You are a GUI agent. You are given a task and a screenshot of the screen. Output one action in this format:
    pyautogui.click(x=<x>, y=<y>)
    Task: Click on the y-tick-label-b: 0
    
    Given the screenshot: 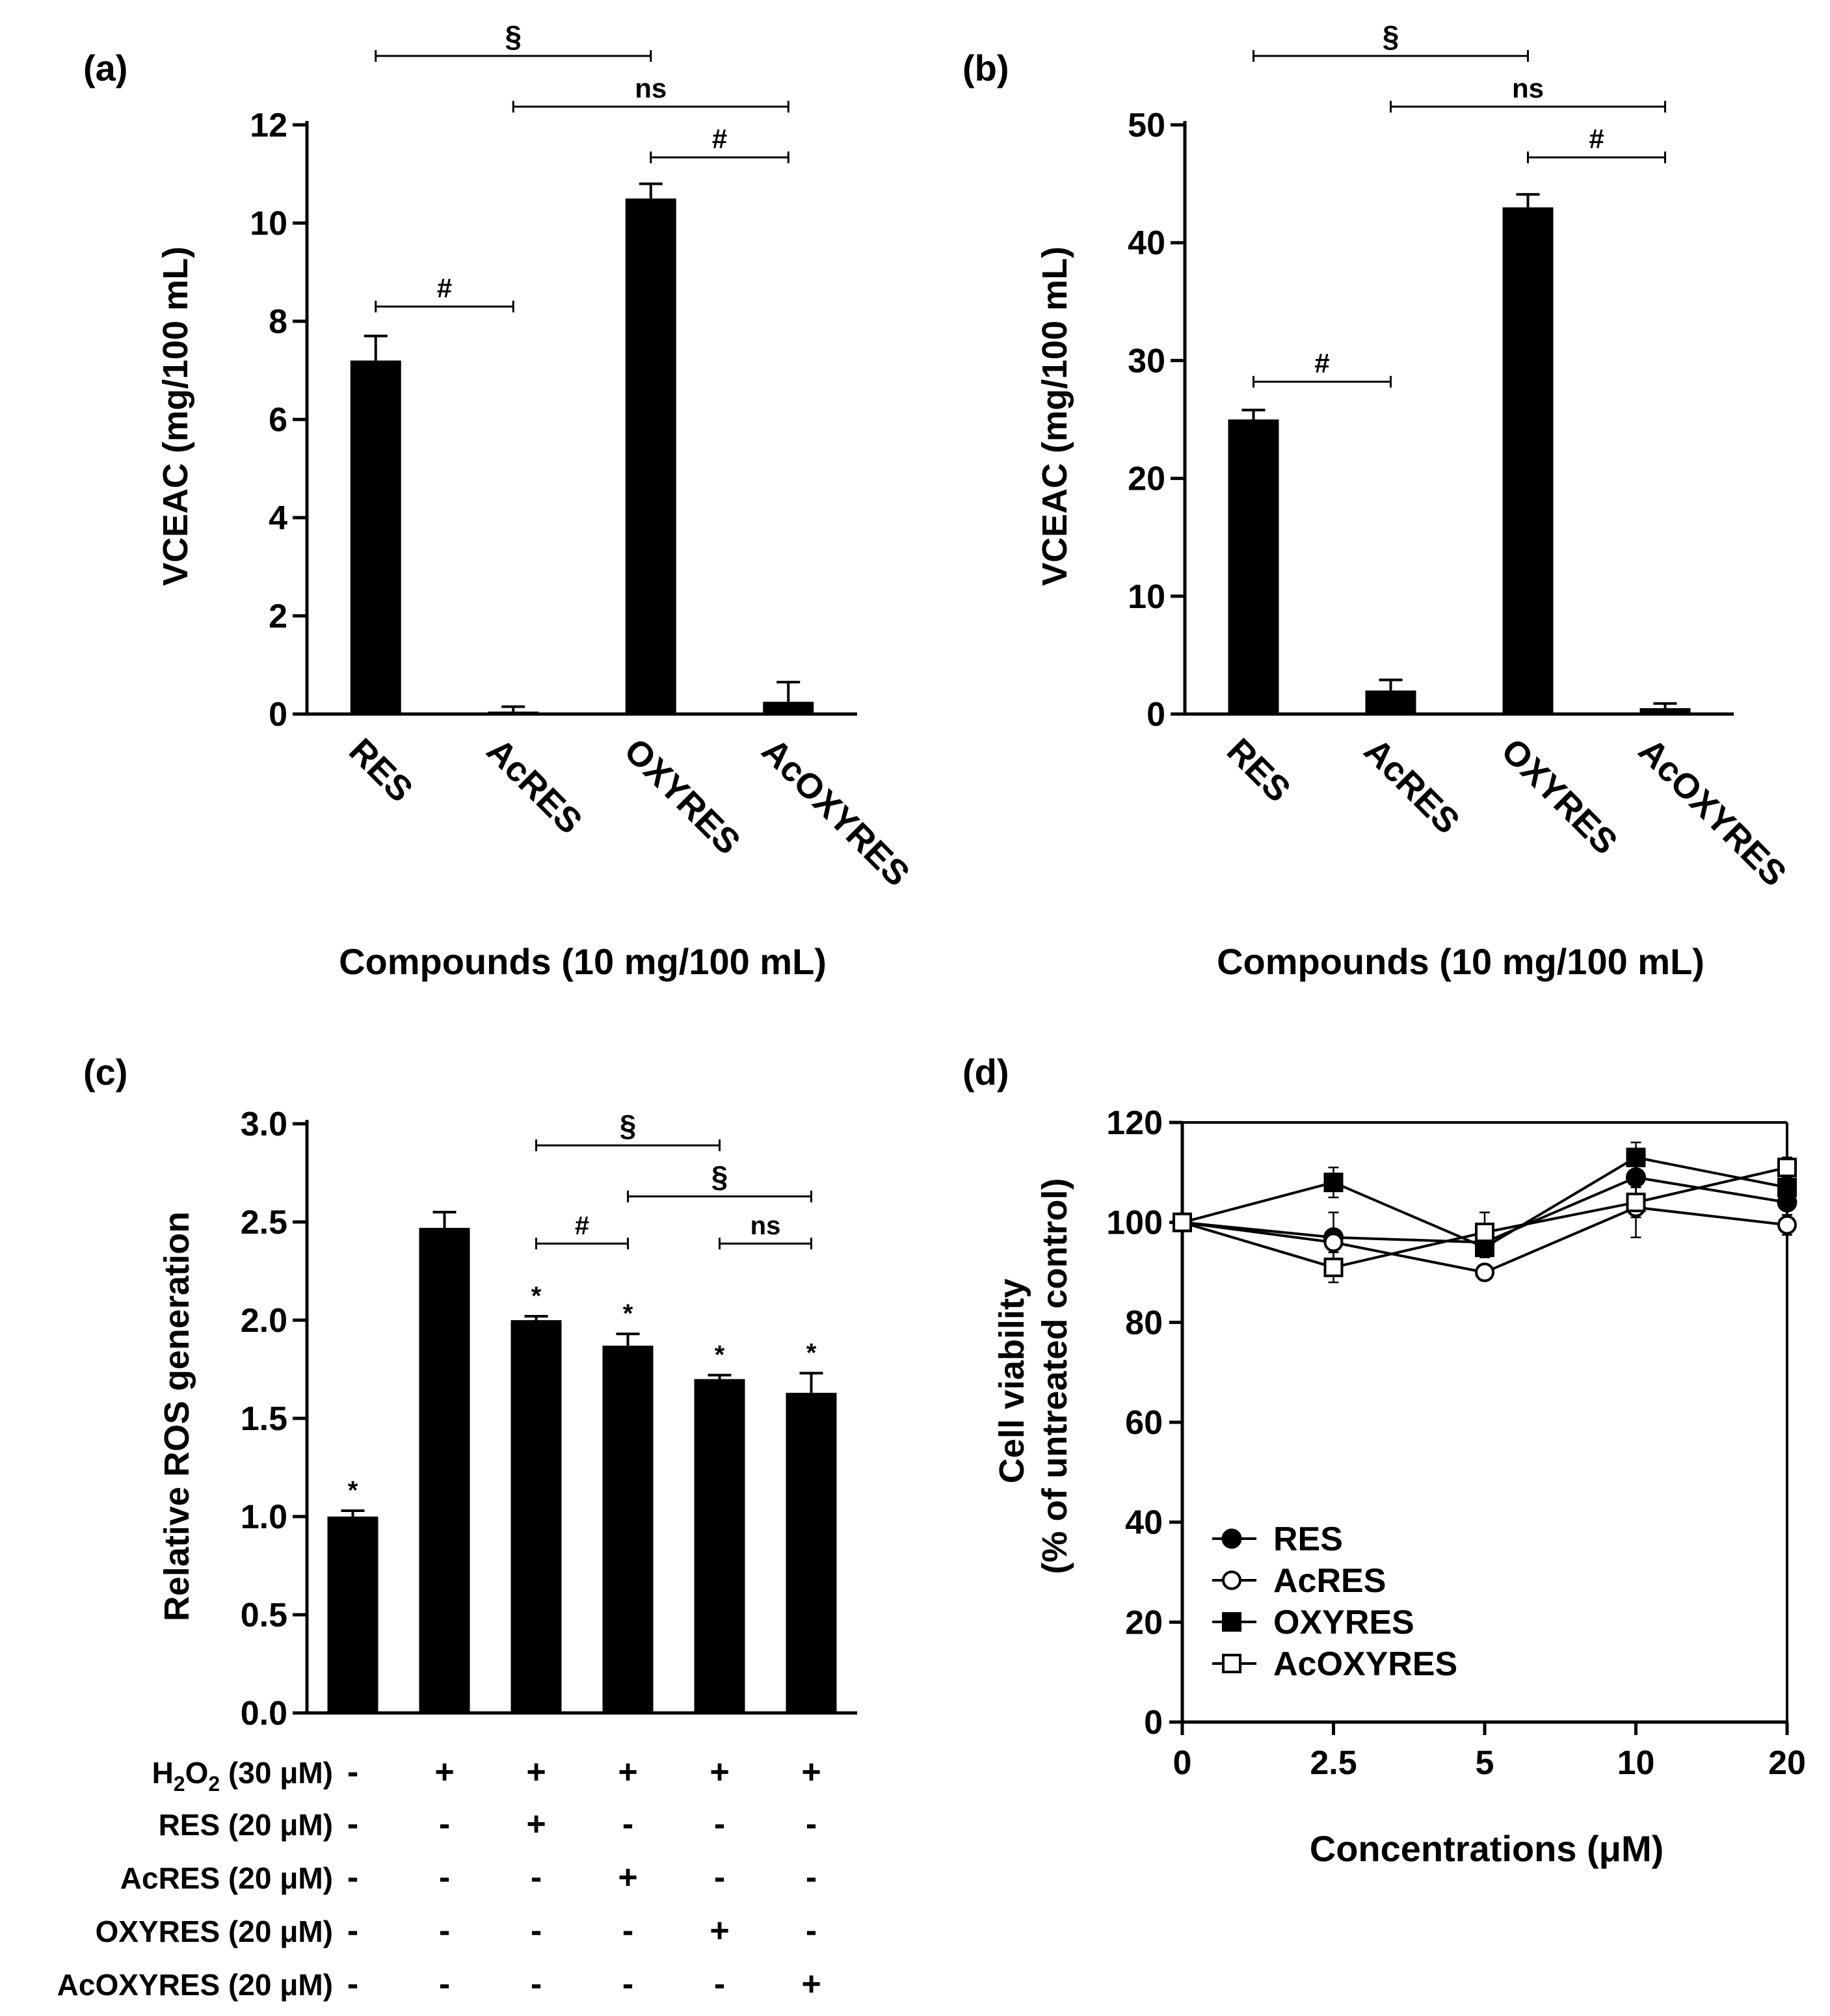 What is the action you would take?
    pyautogui.click(x=1156, y=715)
    